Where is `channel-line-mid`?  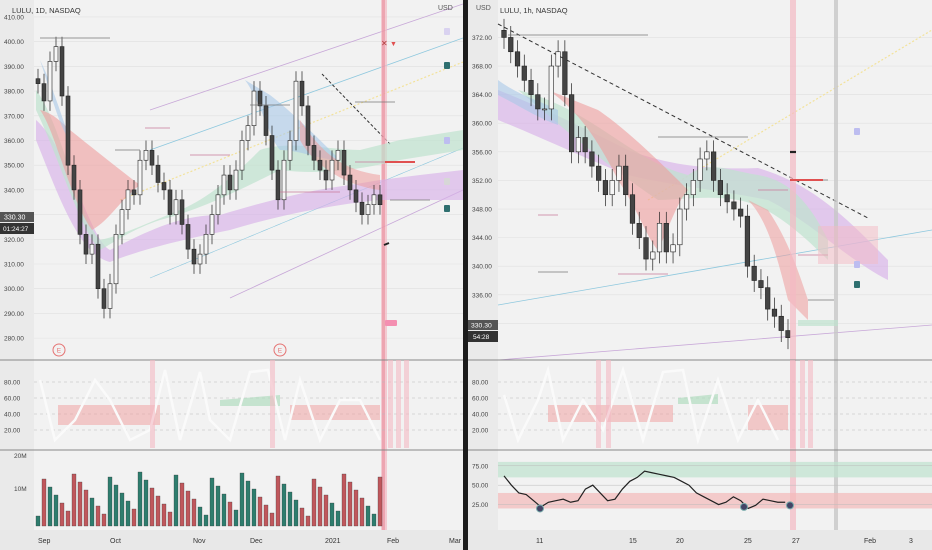
channel-line-mid is located at coordinates (306, 94).